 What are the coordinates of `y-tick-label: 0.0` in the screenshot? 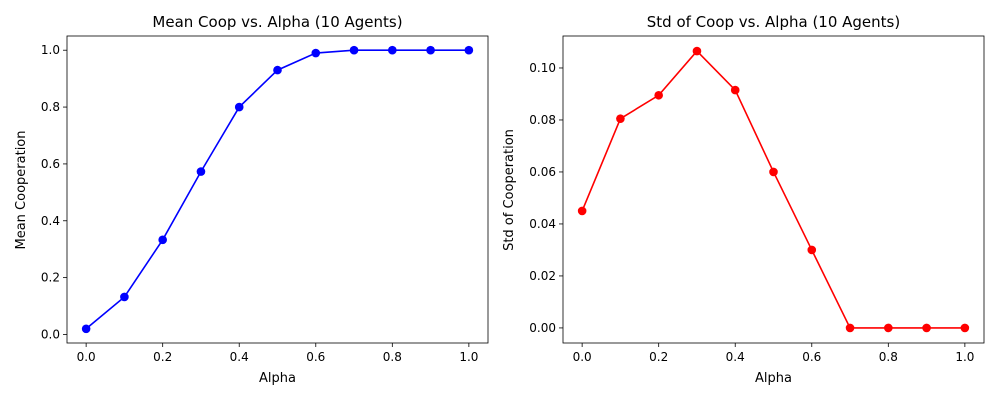 It's located at (50, 334).